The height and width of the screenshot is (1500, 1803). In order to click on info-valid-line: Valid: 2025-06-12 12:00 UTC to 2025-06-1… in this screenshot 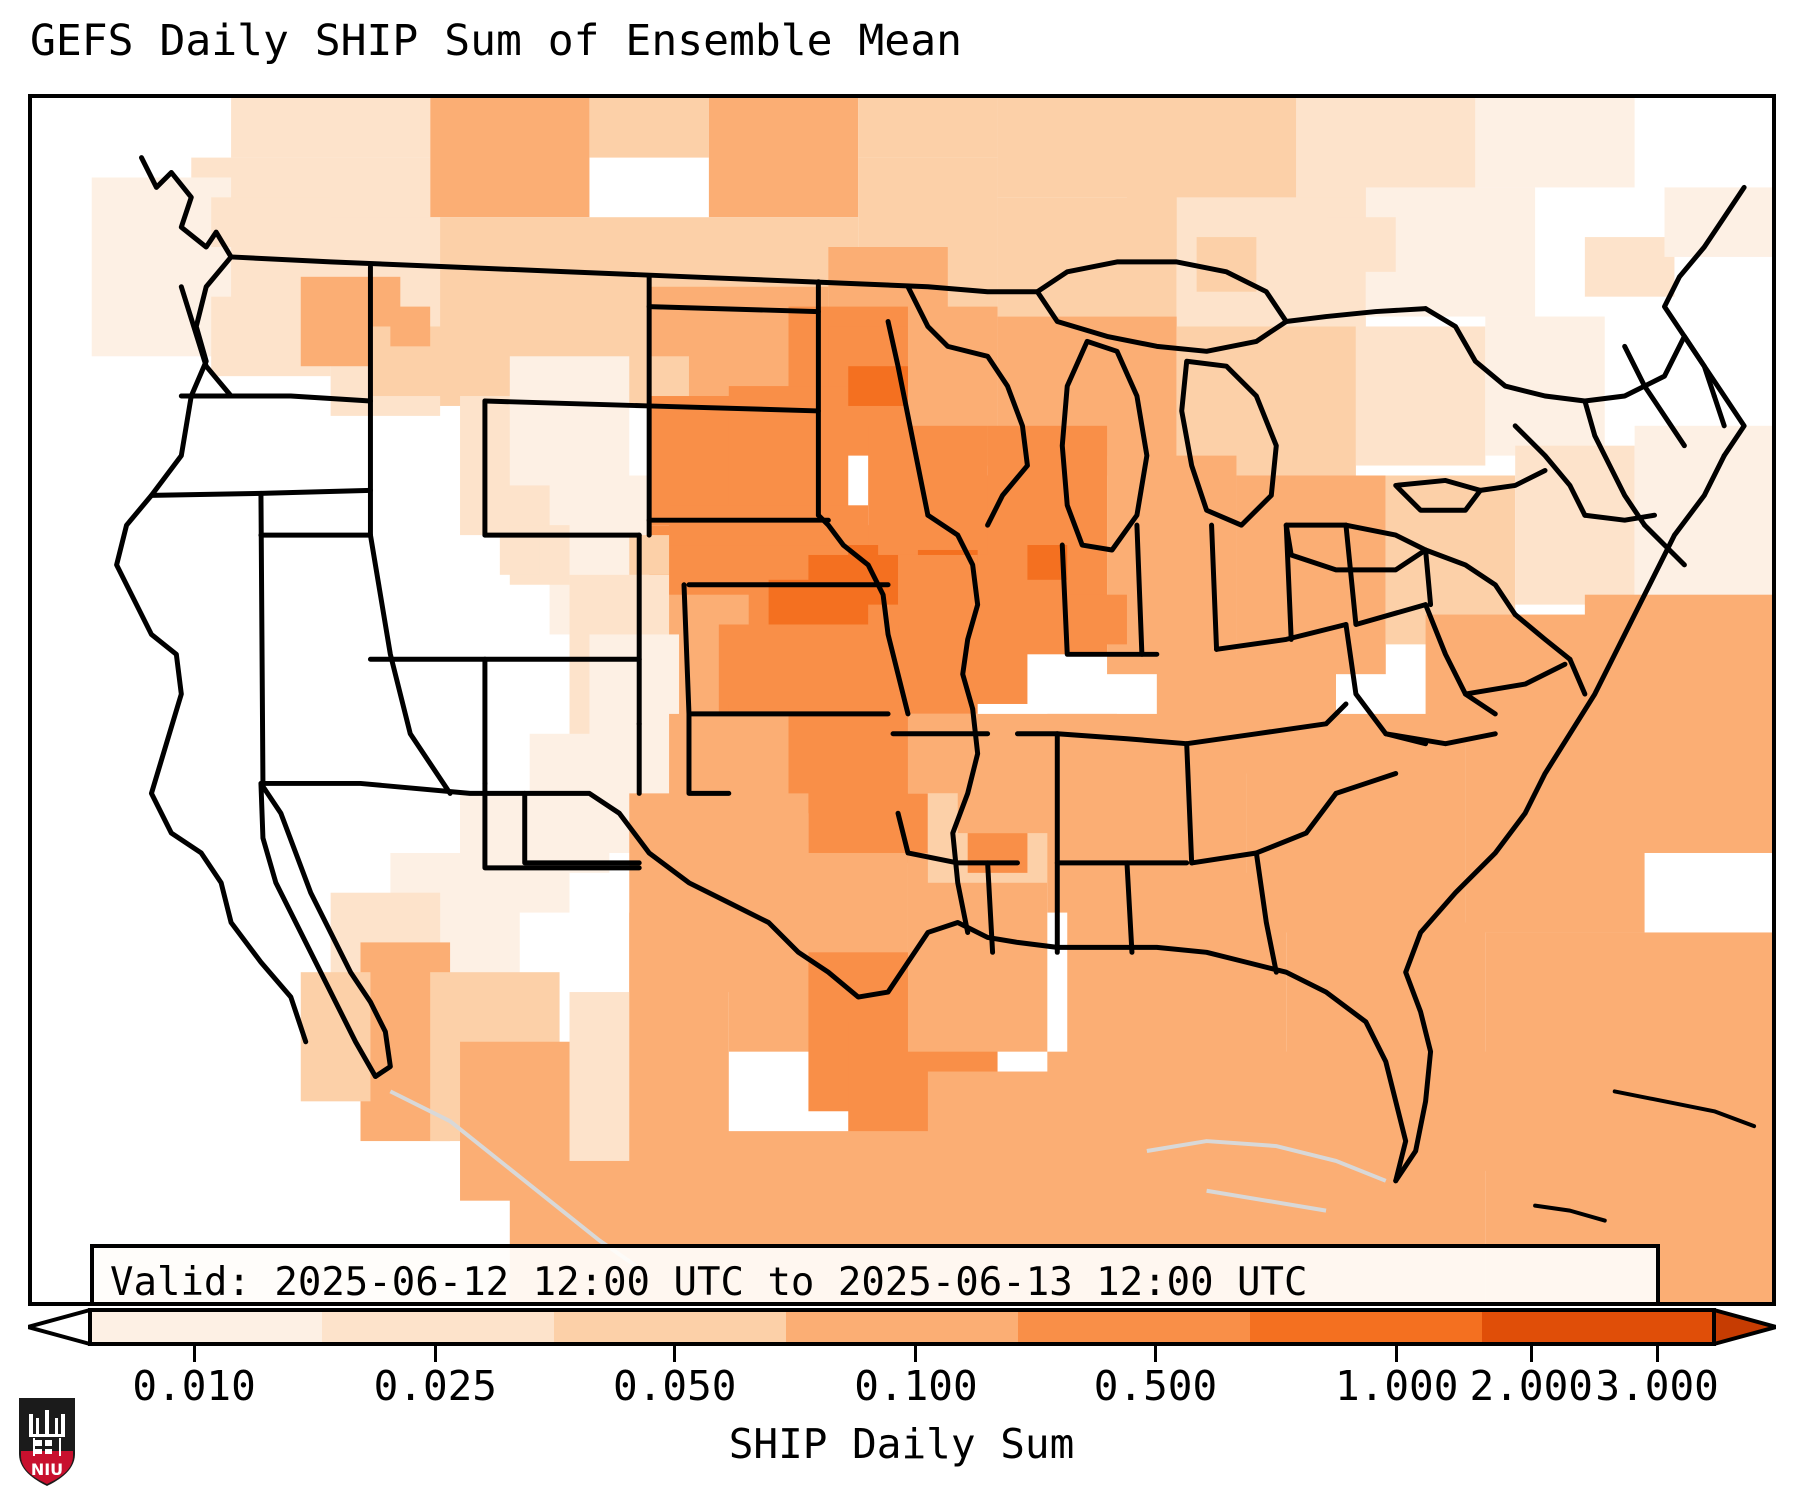, I will do `click(709, 1282)`.